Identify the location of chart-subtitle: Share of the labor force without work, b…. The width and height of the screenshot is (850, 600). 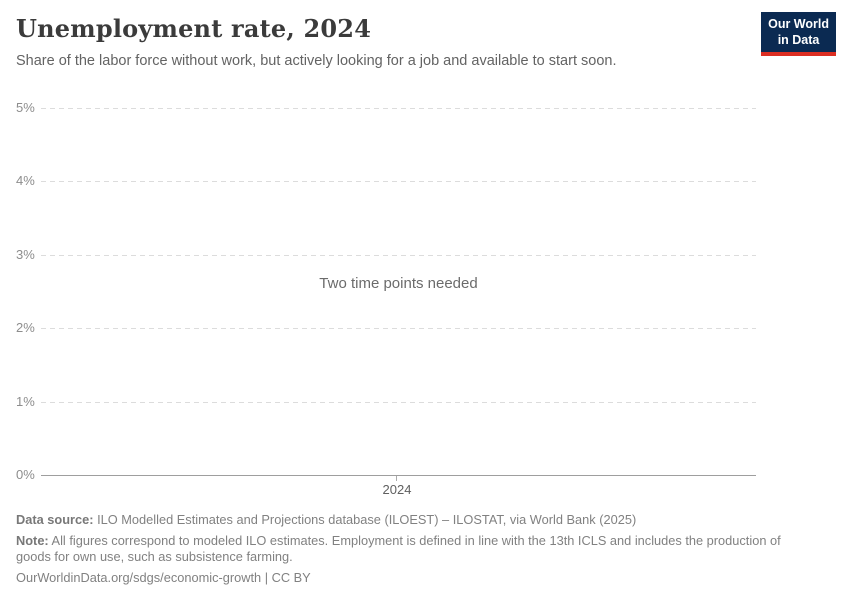
(316, 61).